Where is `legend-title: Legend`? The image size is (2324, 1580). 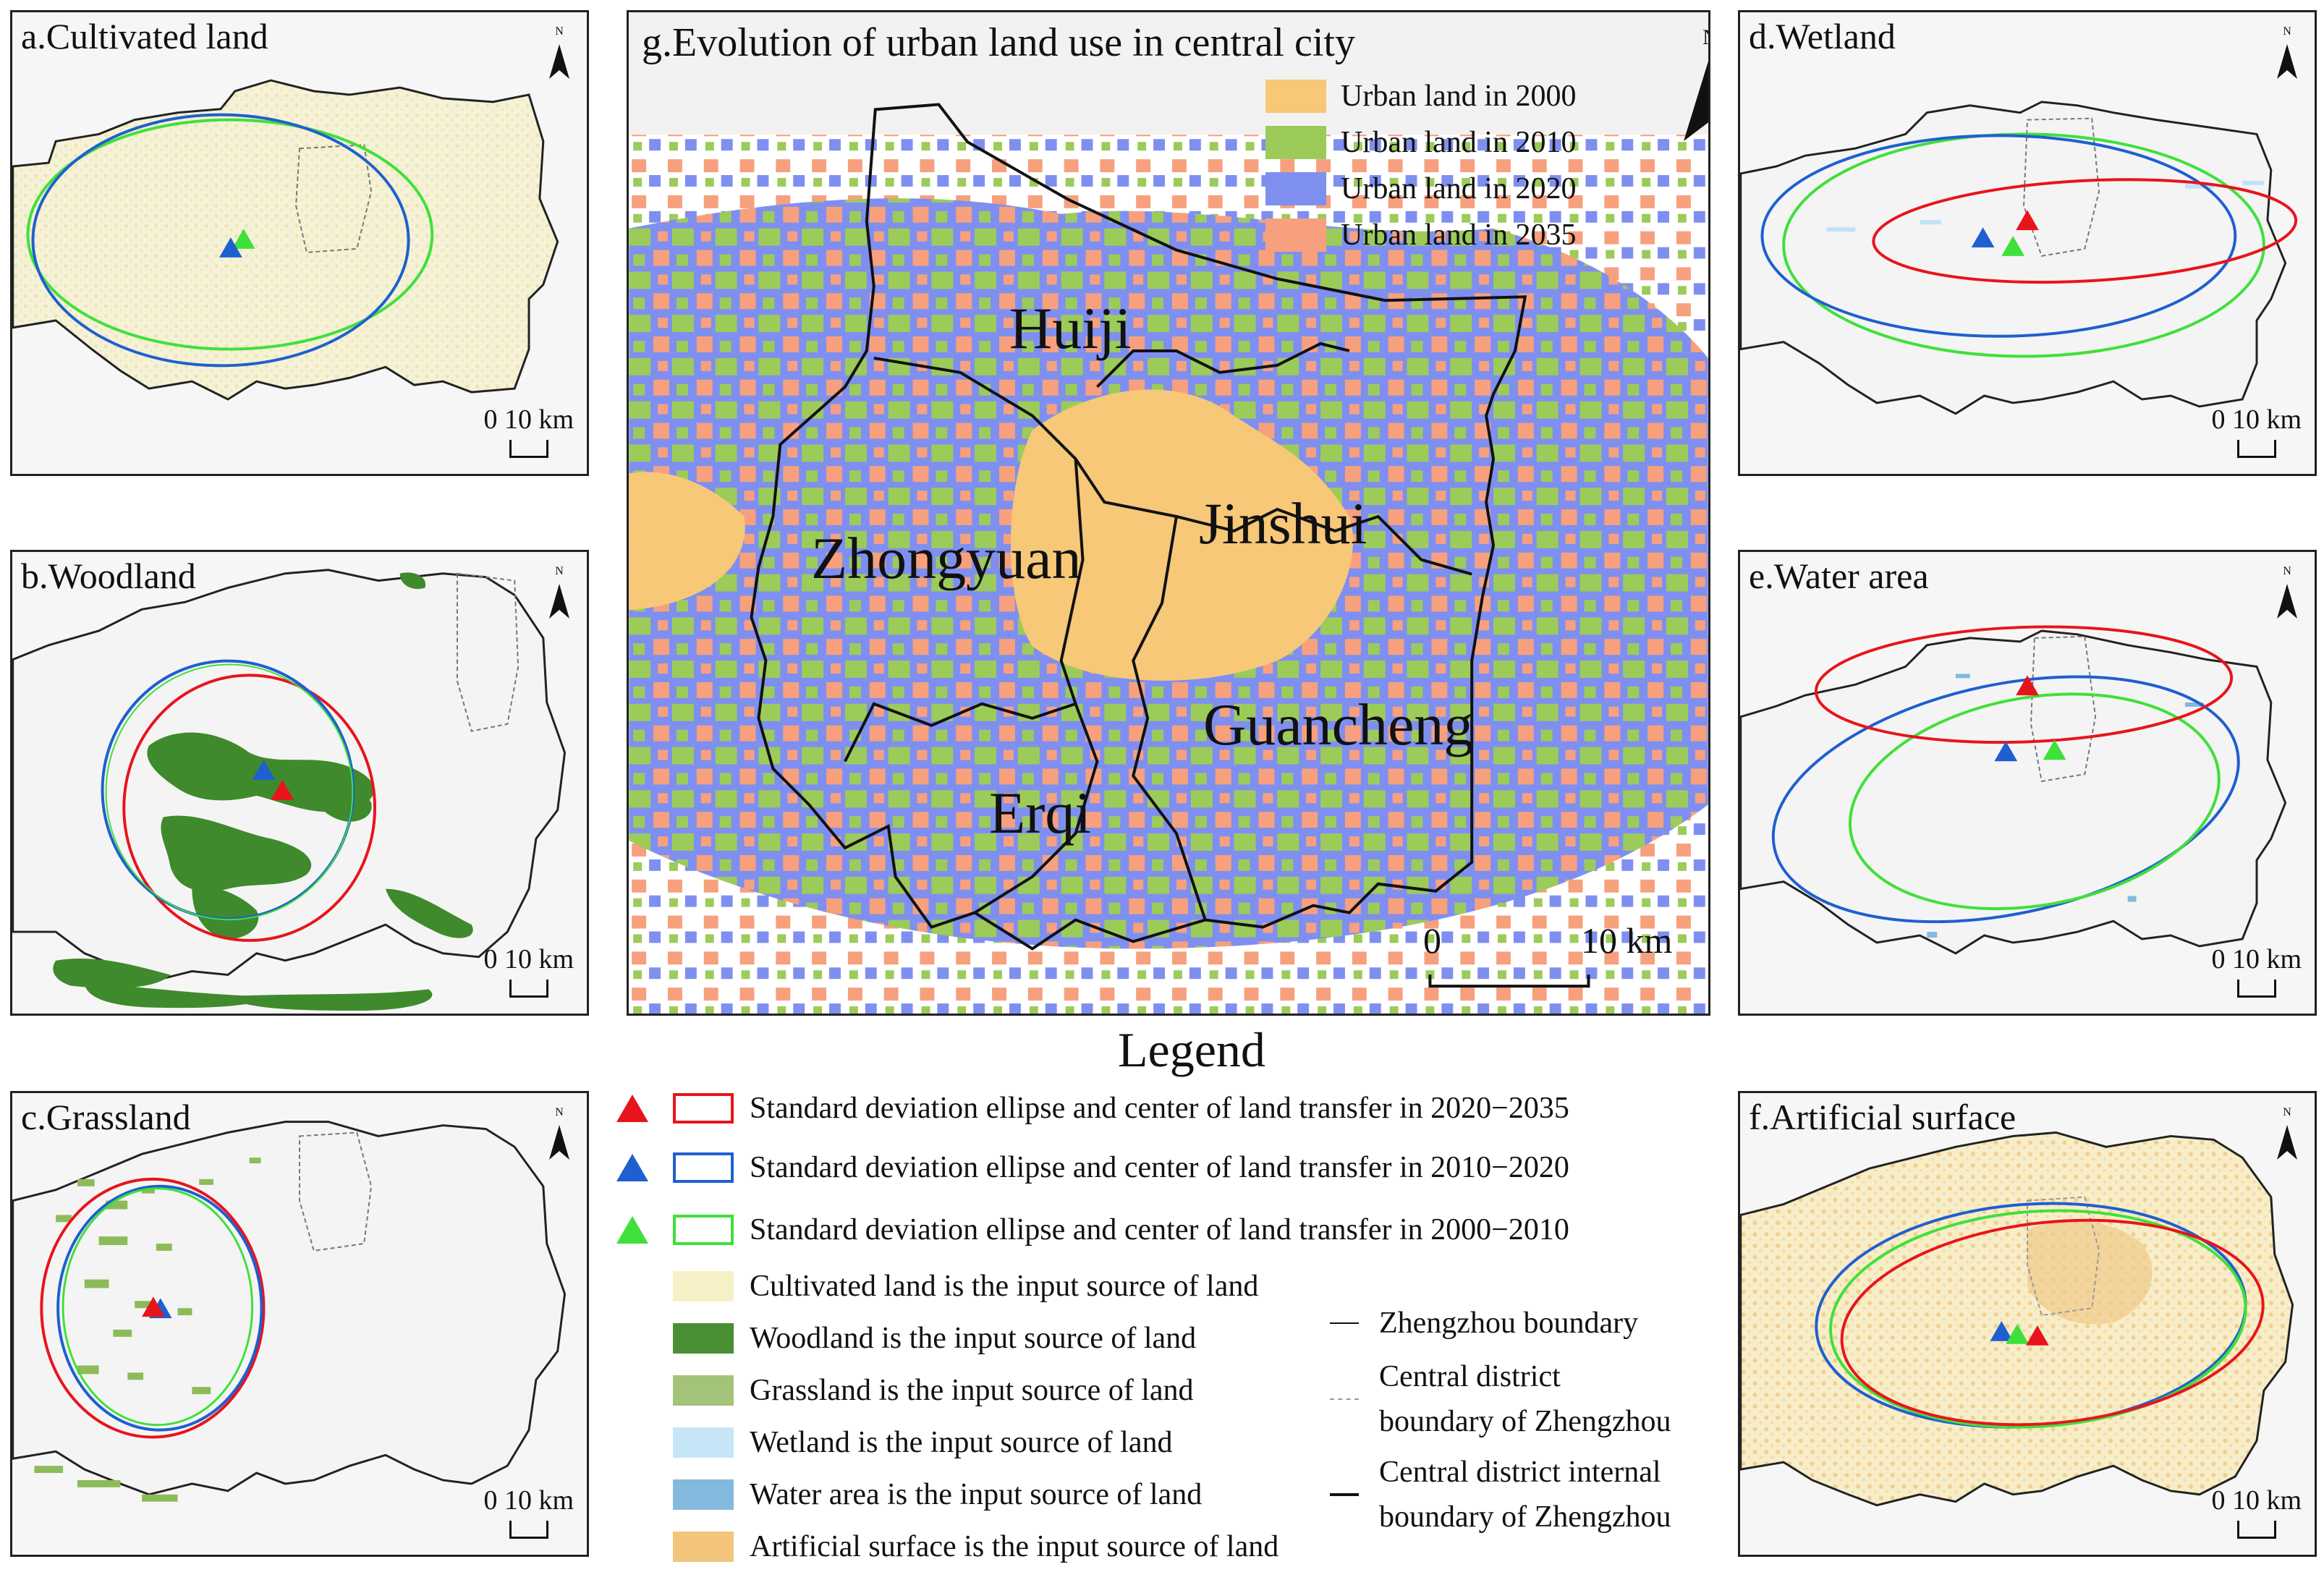
legend-title: Legend is located at coordinates (1191, 1049).